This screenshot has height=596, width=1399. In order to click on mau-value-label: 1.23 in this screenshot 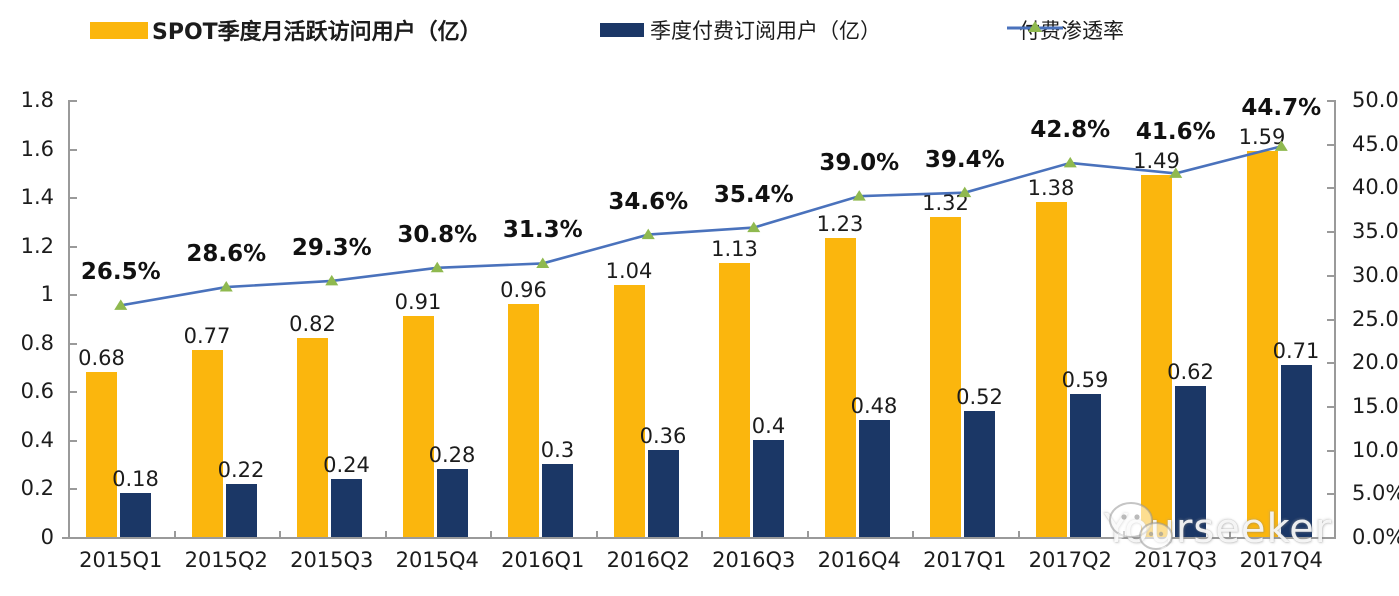, I will do `click(840, 224)`.